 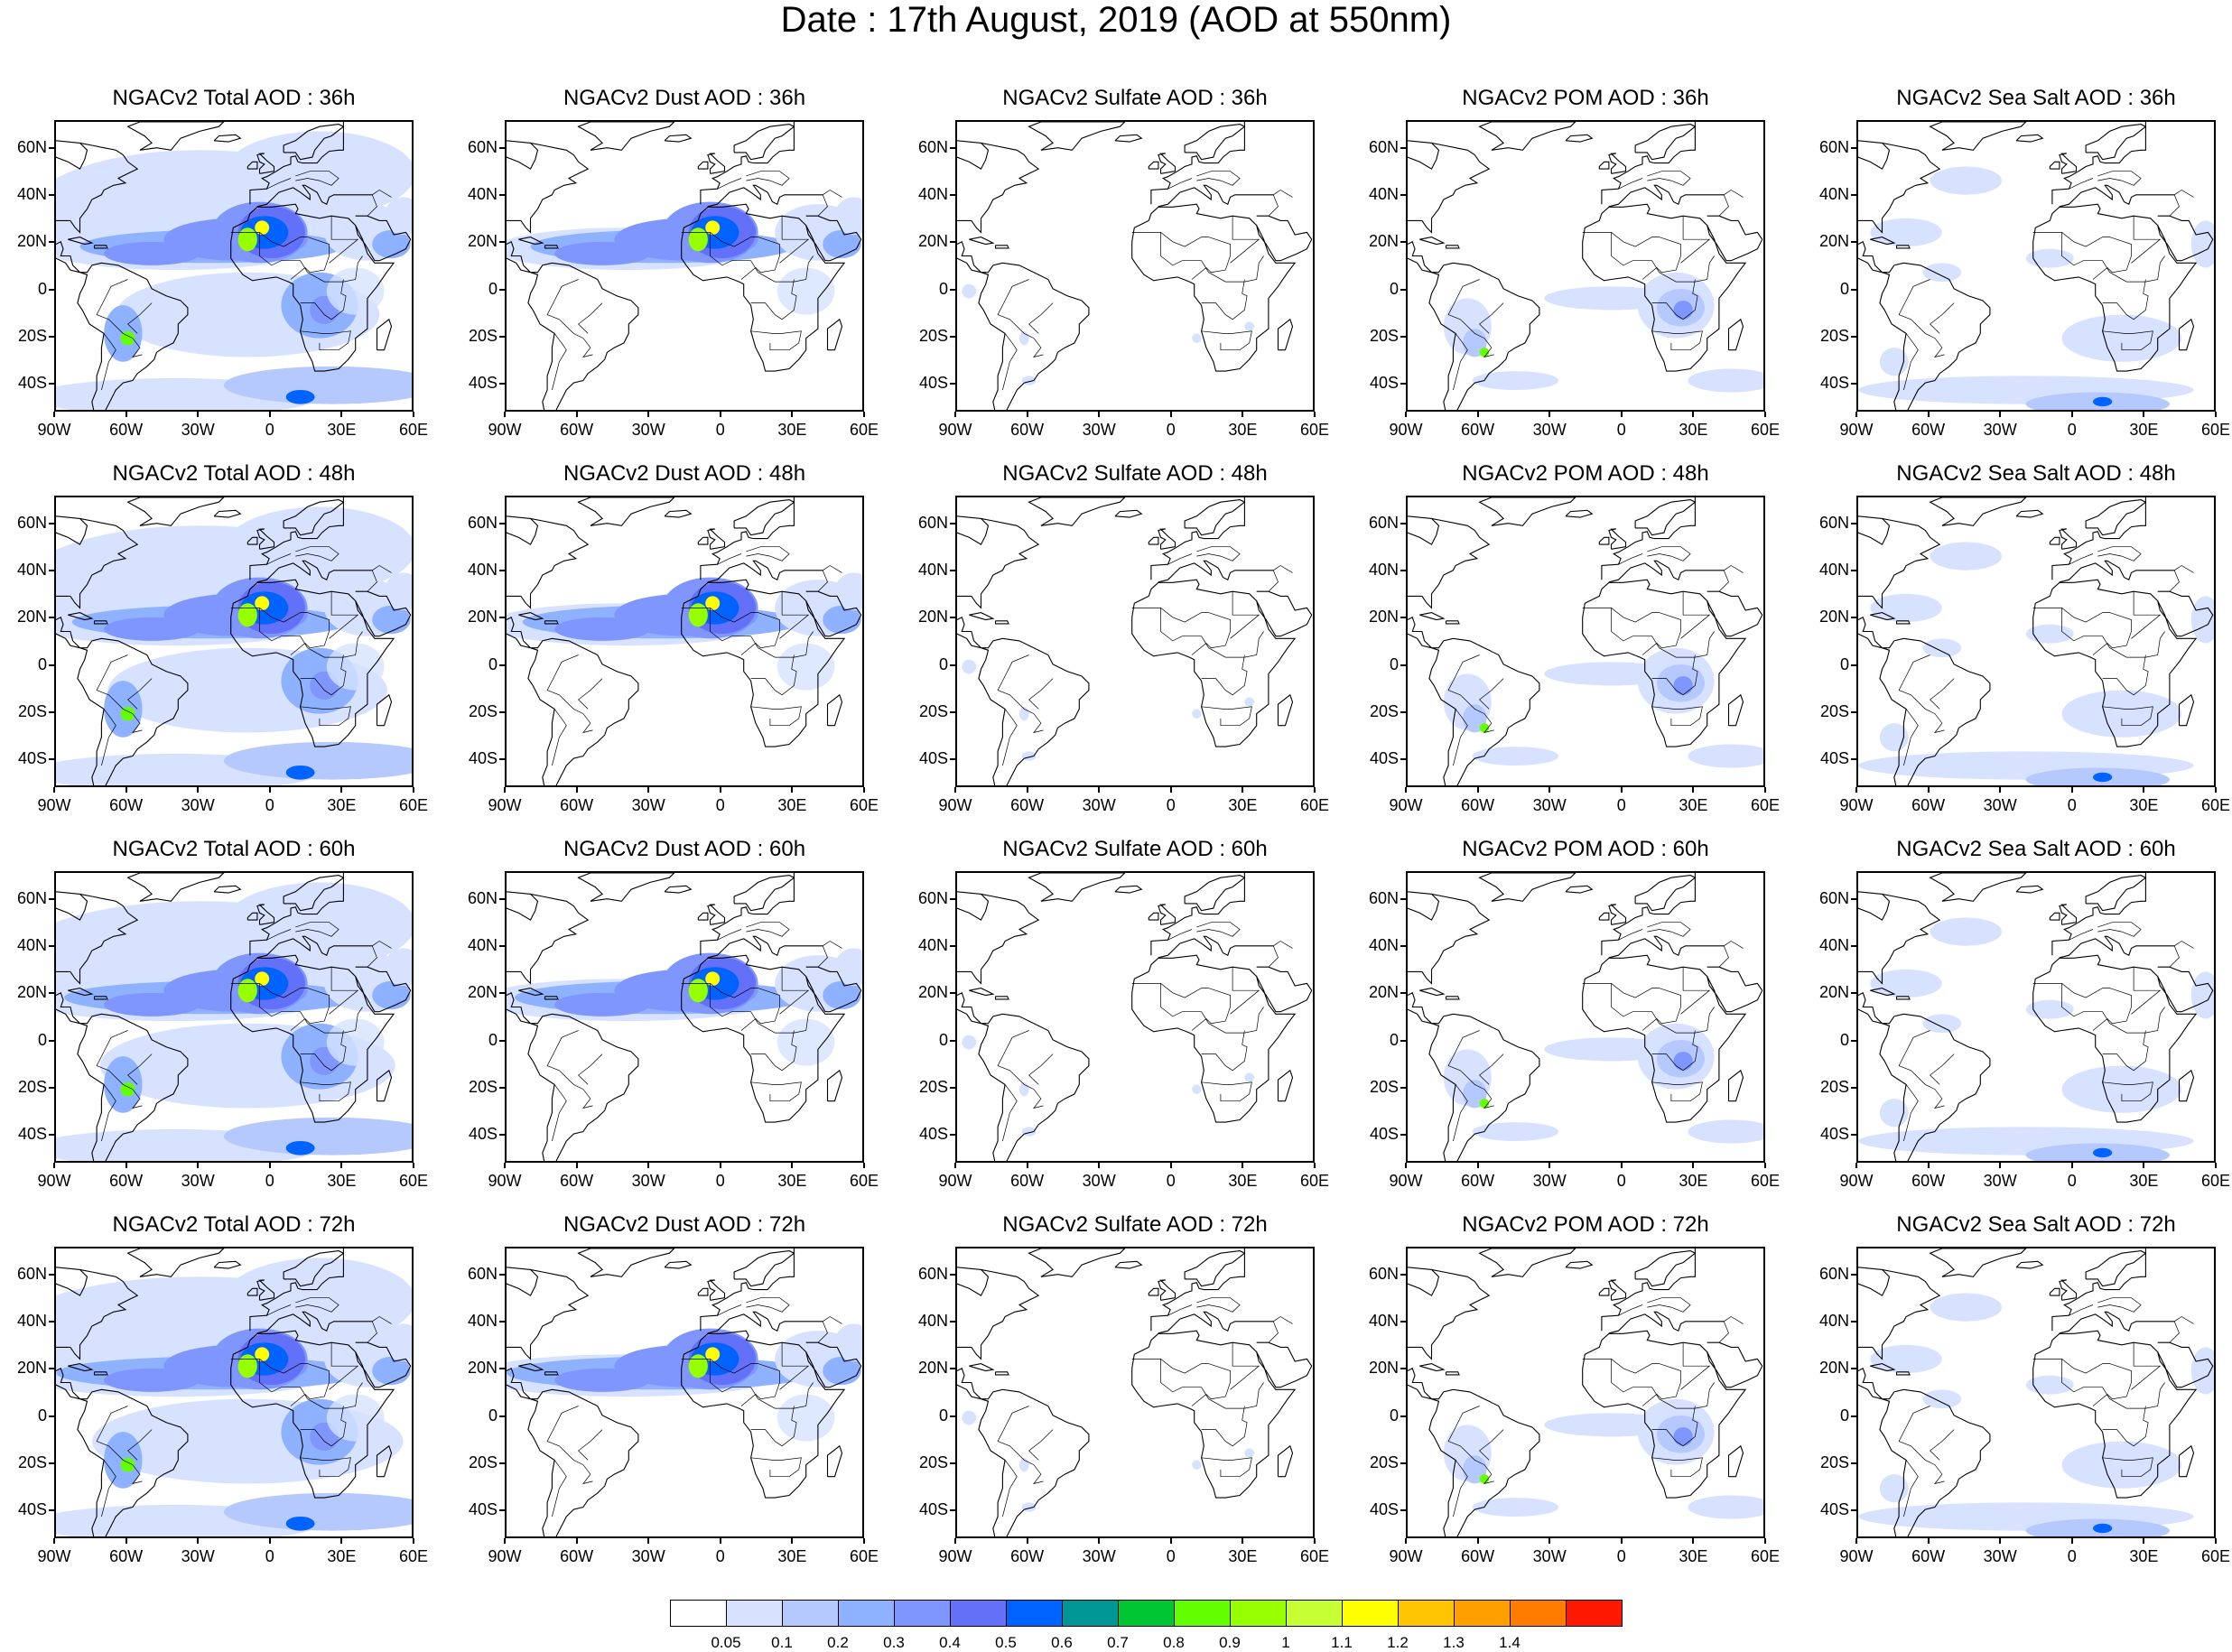 I want to click on latitude-tick-label: 20N, so click(x=482, y=1368).